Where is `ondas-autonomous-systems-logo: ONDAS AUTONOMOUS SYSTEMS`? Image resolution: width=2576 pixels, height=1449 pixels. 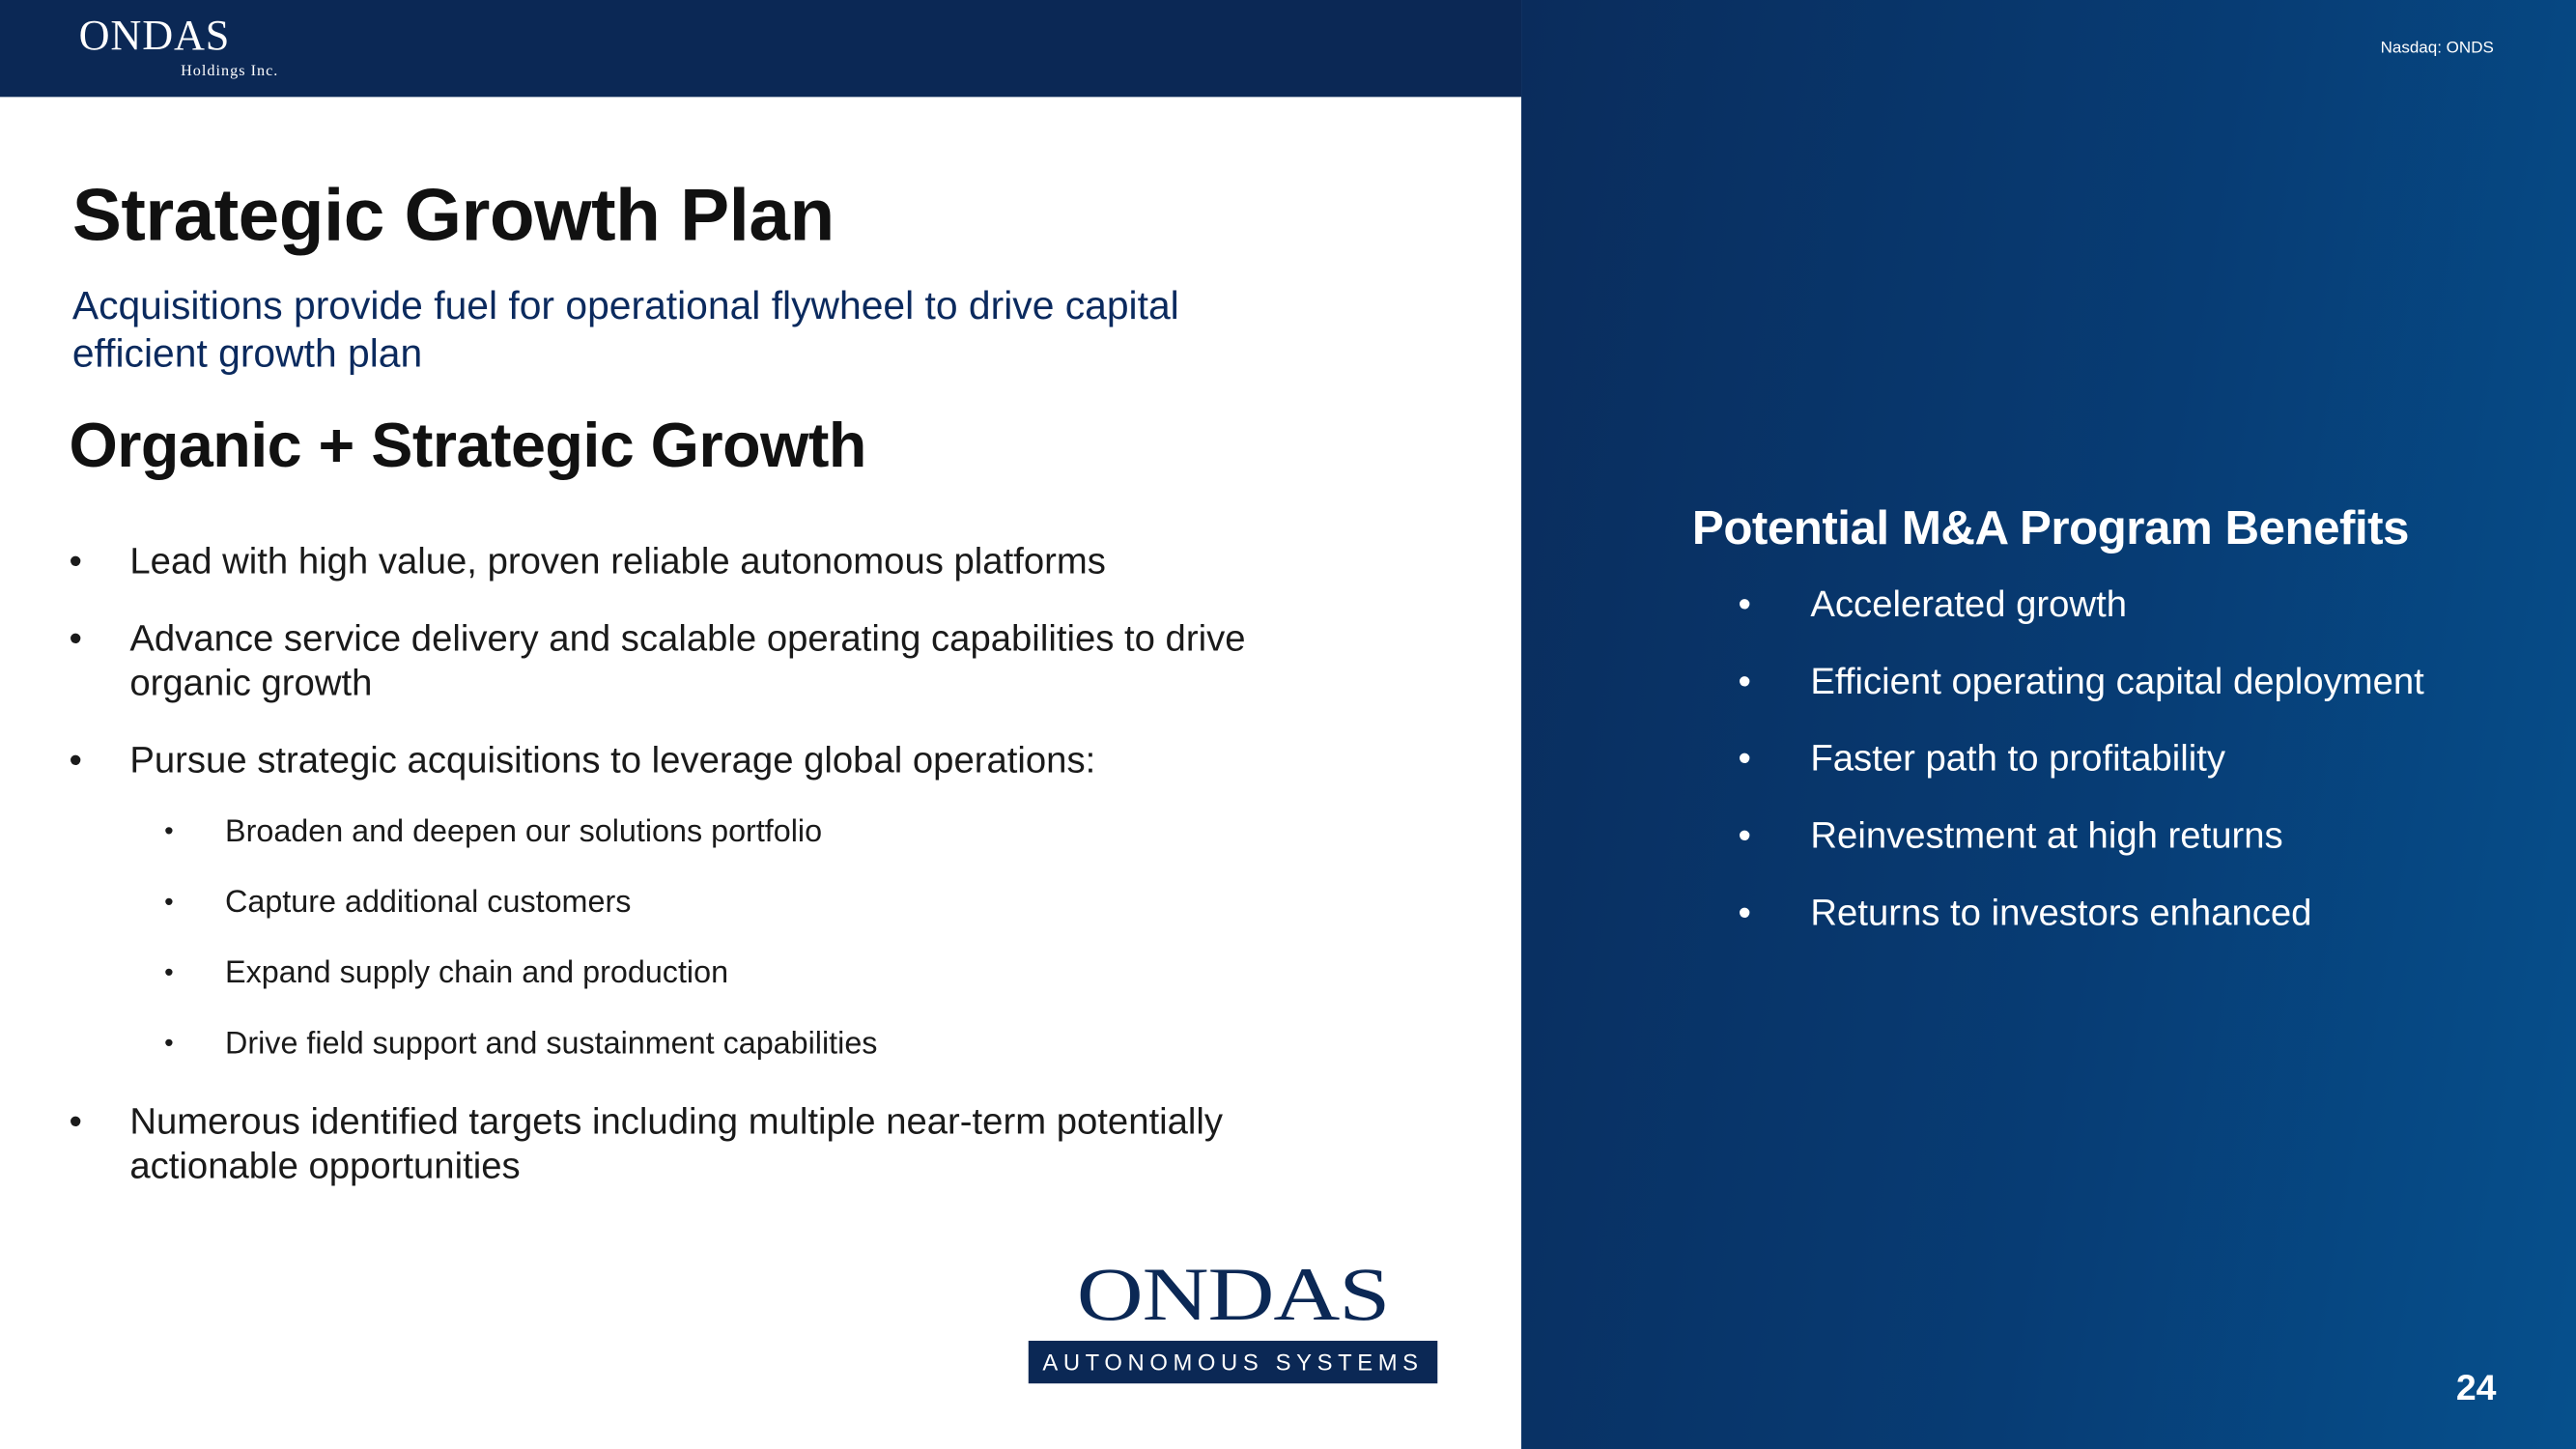
ondas-autonomous-systems-logo: ONDAS AUTONOMOUS SYSTEMS is located at coordinates (1233, 1318).